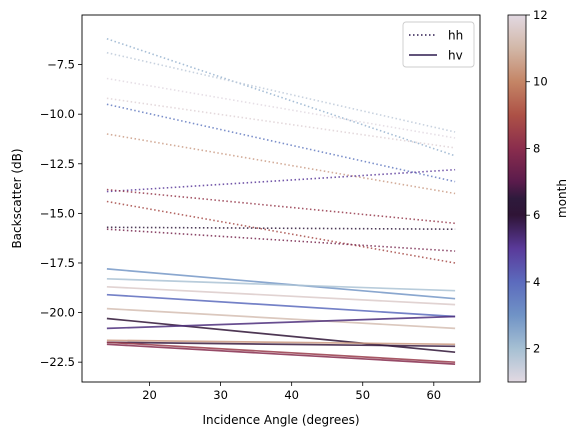 This screenshot has width=579, height=438. I want to click on colorbar-tick-label: 2, so click(536, 349).